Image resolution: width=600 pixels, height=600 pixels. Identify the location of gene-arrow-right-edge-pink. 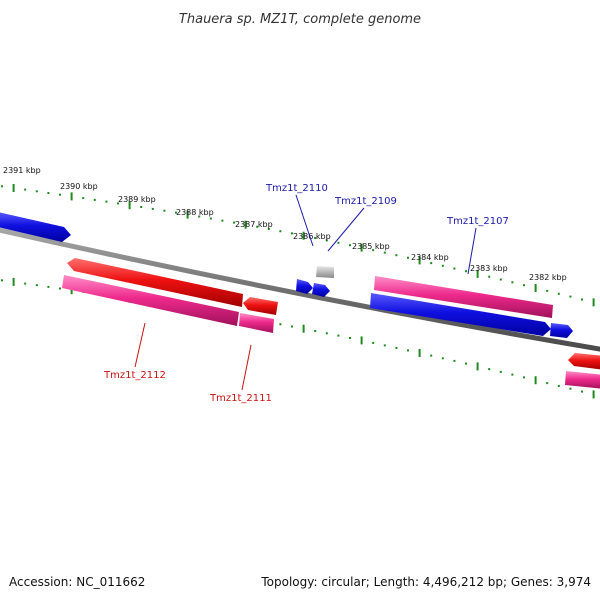
(582, 380).